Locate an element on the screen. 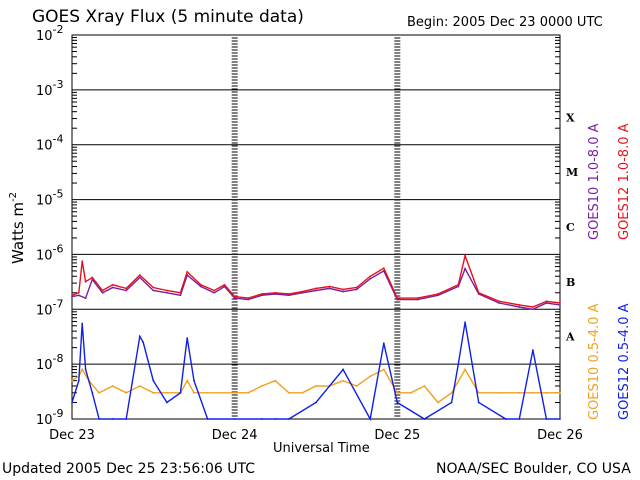  svg-text: Watts m-2 is located at coordinates (17, 228).